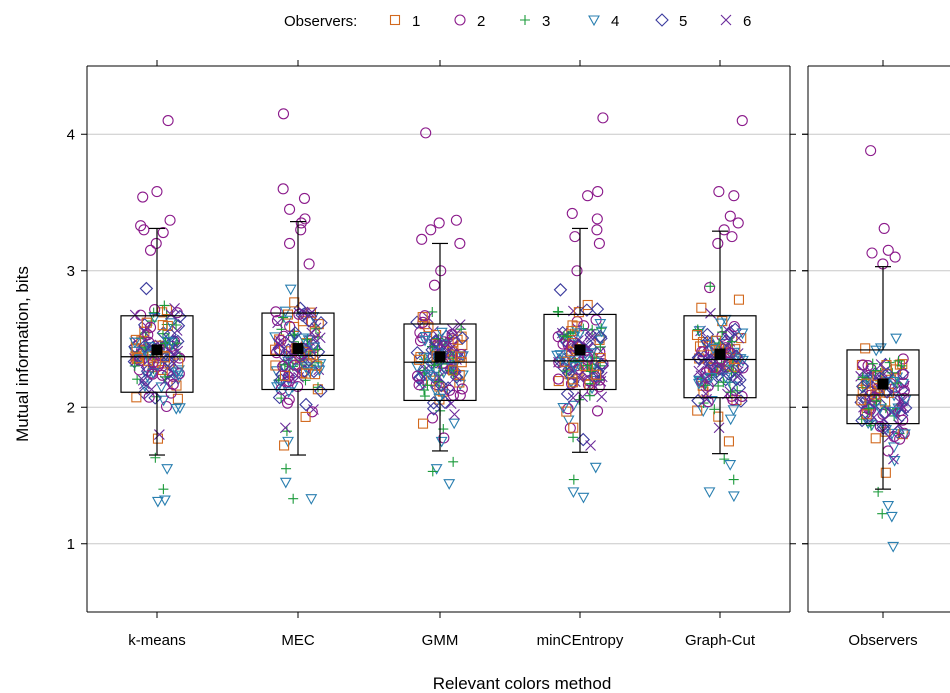 This screenshot has height=693, width=950. Describe the element at coordinates (720, 357) in the screenshot. I see `box` at that location.